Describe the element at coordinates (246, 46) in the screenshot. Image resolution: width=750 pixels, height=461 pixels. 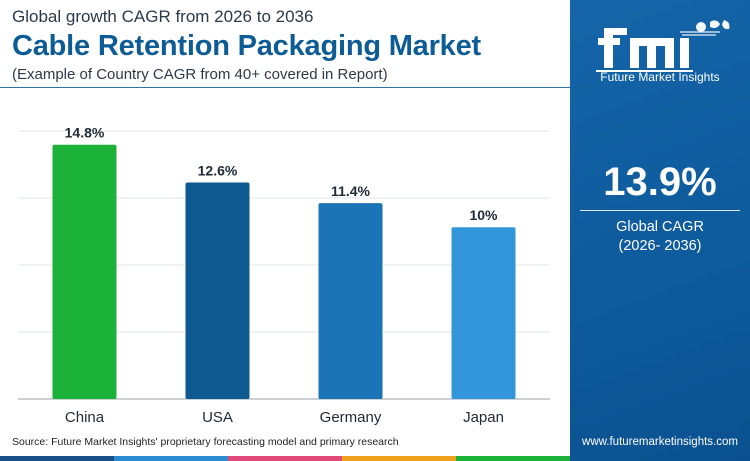
I see `chart-title: Cable Retention Packaging Market` at that location.